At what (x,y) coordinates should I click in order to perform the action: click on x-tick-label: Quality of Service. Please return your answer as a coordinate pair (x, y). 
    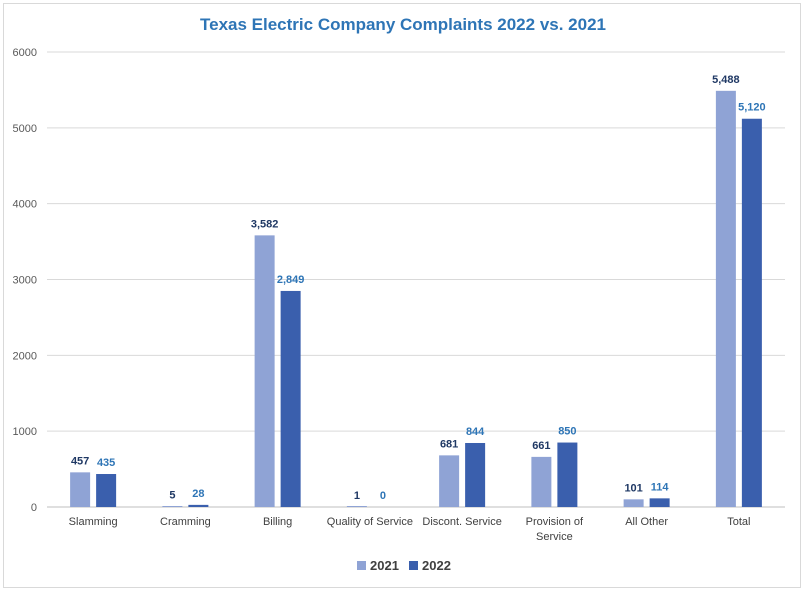
    Looking at the image, I should click on (370, 522).